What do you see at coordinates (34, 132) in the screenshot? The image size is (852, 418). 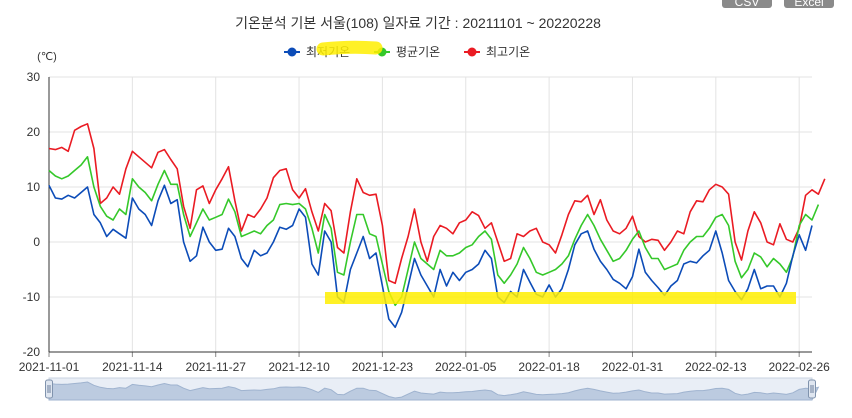 I see `y-tick-label: 20` at bounding box center [34, 132].